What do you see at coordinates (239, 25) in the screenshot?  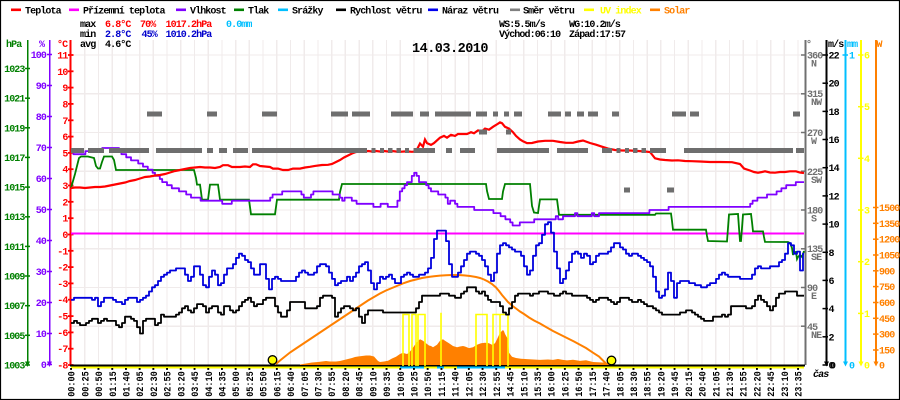 I see `svg-text: 0.0mm` at bounding box center [239, 25].